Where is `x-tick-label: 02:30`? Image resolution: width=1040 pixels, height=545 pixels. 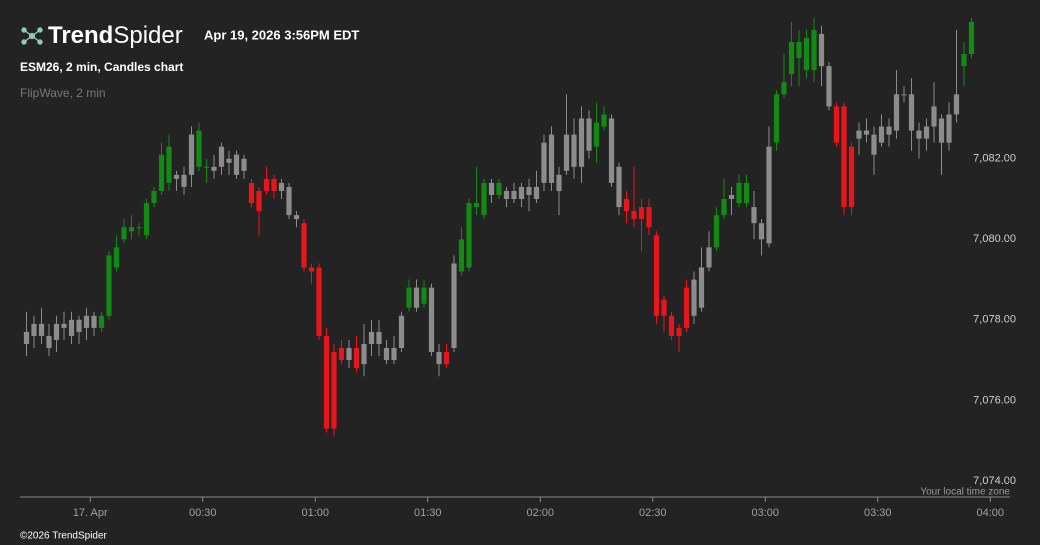 x-tick-label: 02:30 is located at coordinates (653, 513).